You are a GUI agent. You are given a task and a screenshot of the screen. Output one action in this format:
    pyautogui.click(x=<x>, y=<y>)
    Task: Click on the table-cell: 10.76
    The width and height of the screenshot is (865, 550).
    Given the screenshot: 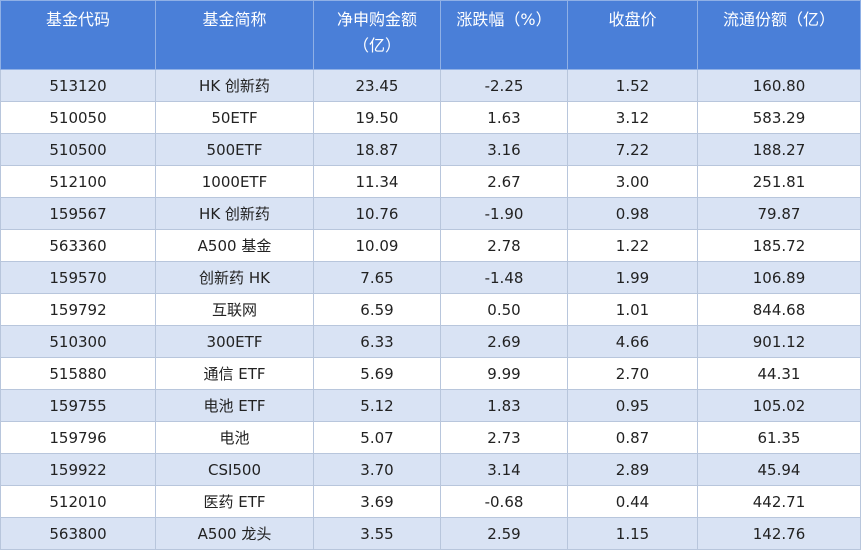 What is the action you would take?
    pyautogui.click(x=377, y=213)
    